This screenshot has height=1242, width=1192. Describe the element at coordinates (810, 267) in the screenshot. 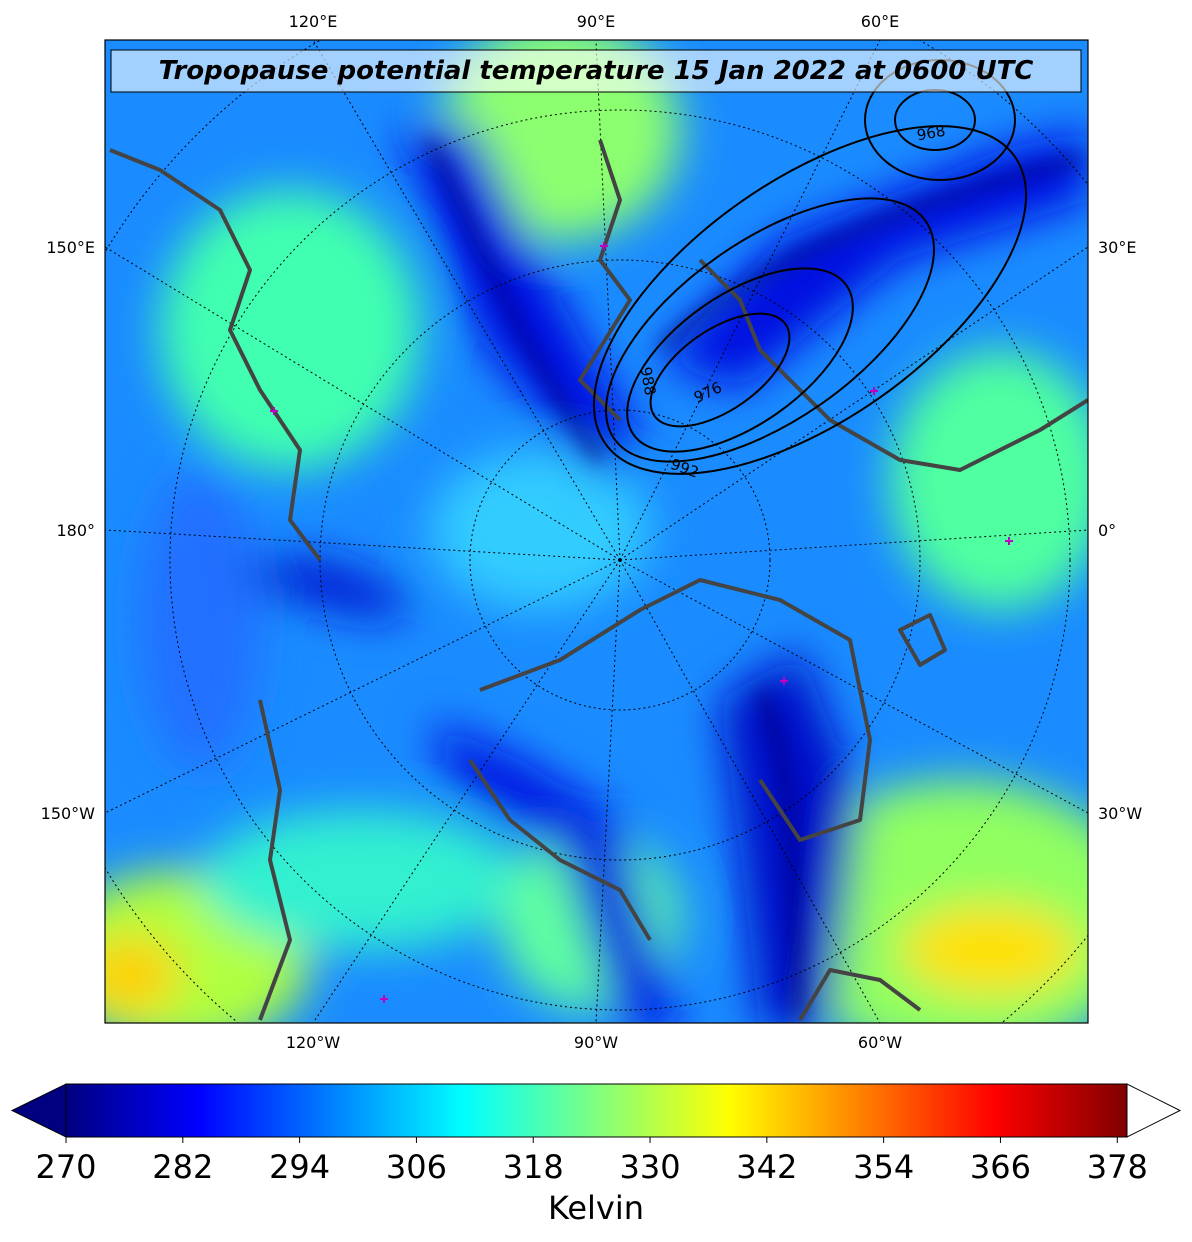

I see `pressure-contours` at that location.